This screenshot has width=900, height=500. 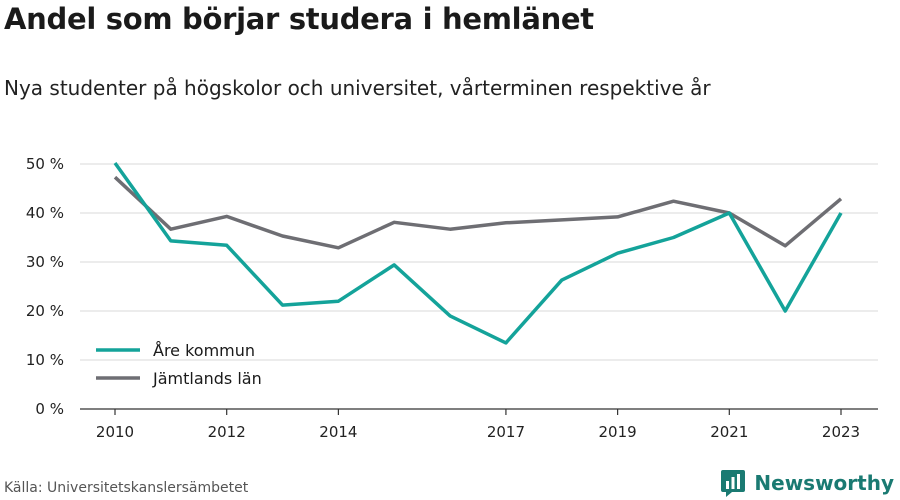 I want to click on brand: Newsworthy, so click(x=807, y=483).